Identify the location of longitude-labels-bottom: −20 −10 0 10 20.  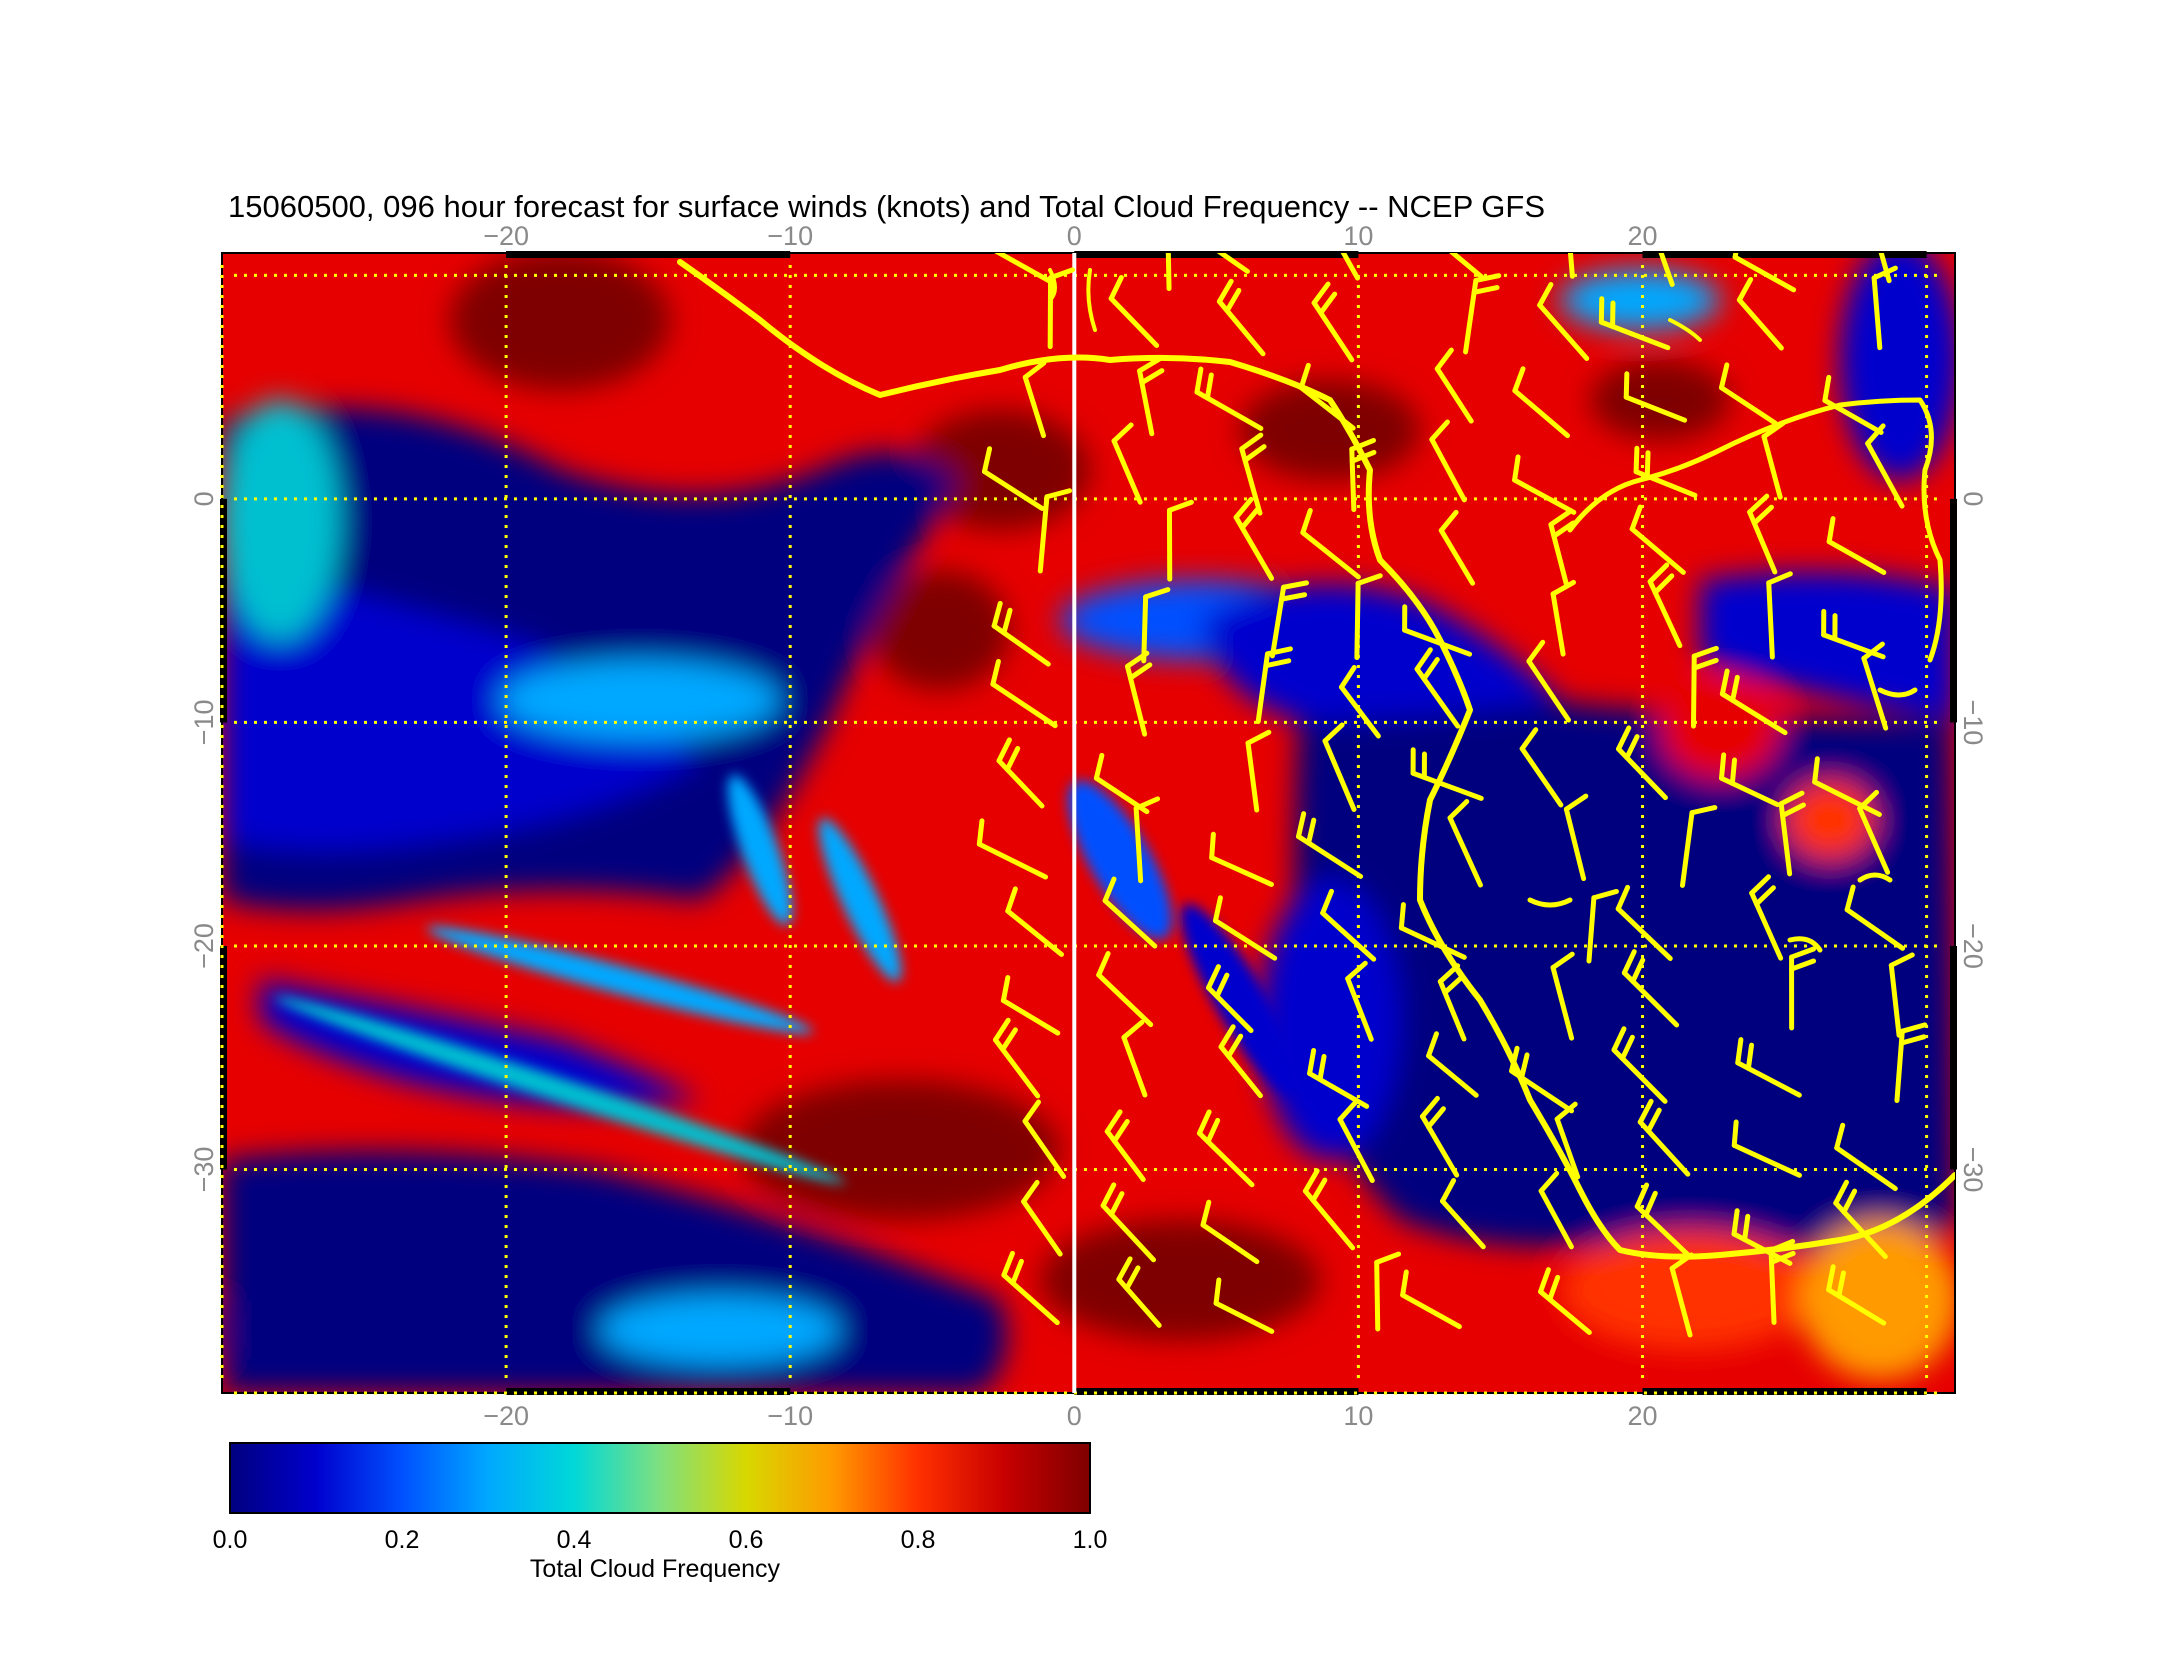
(1070, 1416).